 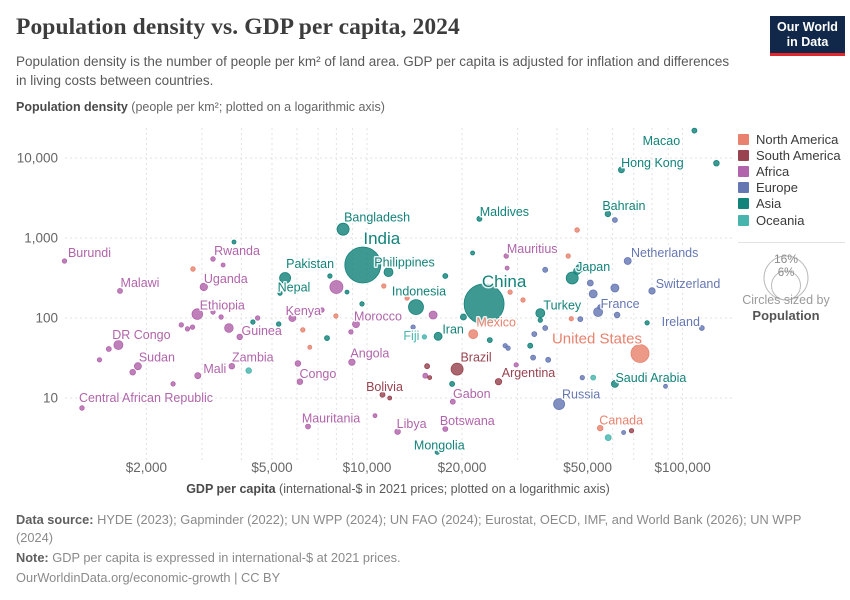 What do you see at coordinates (688, 284) in the screenshot?
I see `label-switzerland: Switzerland` at bounding box center [688, 284].